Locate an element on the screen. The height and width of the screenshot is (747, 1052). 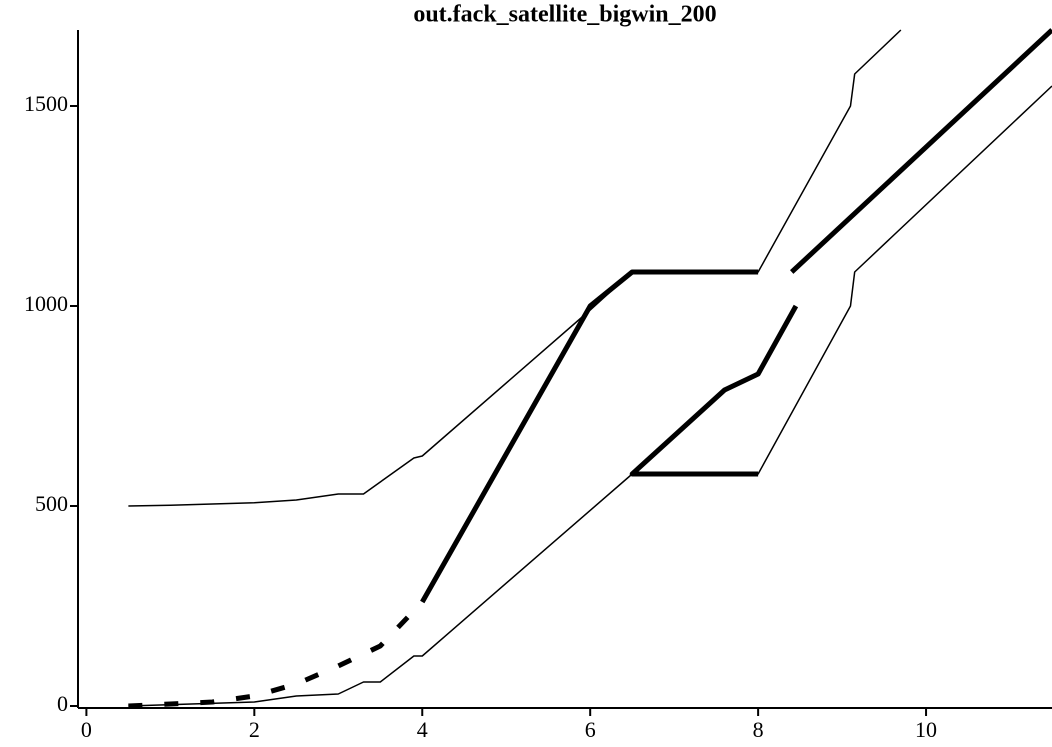
x-tick-label: 8 is located at coordinates (758, 729).